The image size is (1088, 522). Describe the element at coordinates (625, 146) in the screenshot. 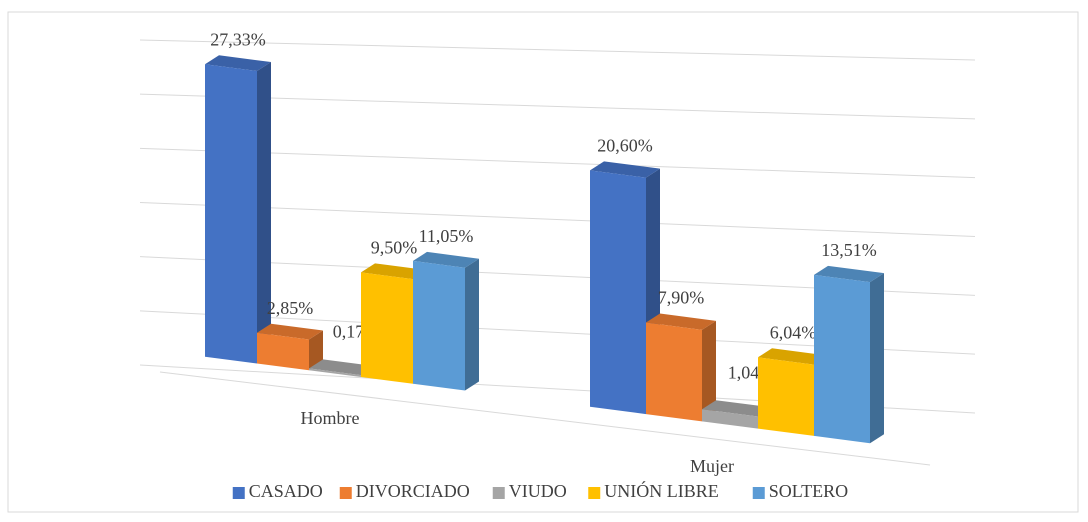

I see `data-label: 20,60%` at that location.